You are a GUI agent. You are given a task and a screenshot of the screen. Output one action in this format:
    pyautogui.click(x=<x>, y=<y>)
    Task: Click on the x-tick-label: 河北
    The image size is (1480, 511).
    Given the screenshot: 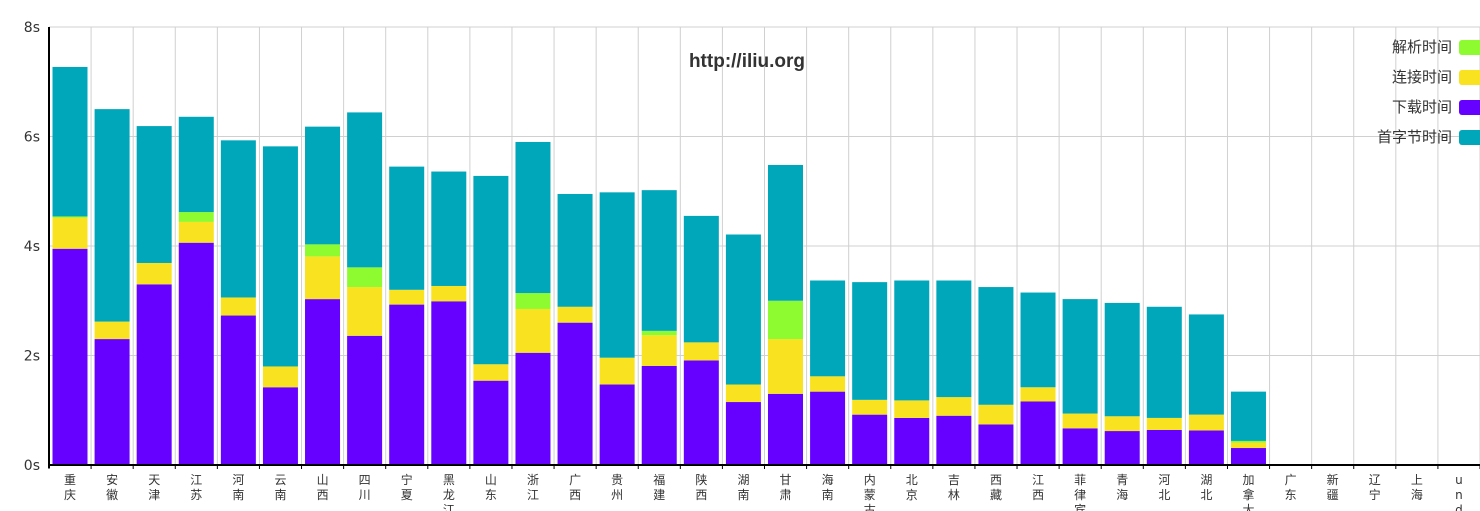 What is the action you would take?
    pyautogui.click(x=1164, y=487)
    